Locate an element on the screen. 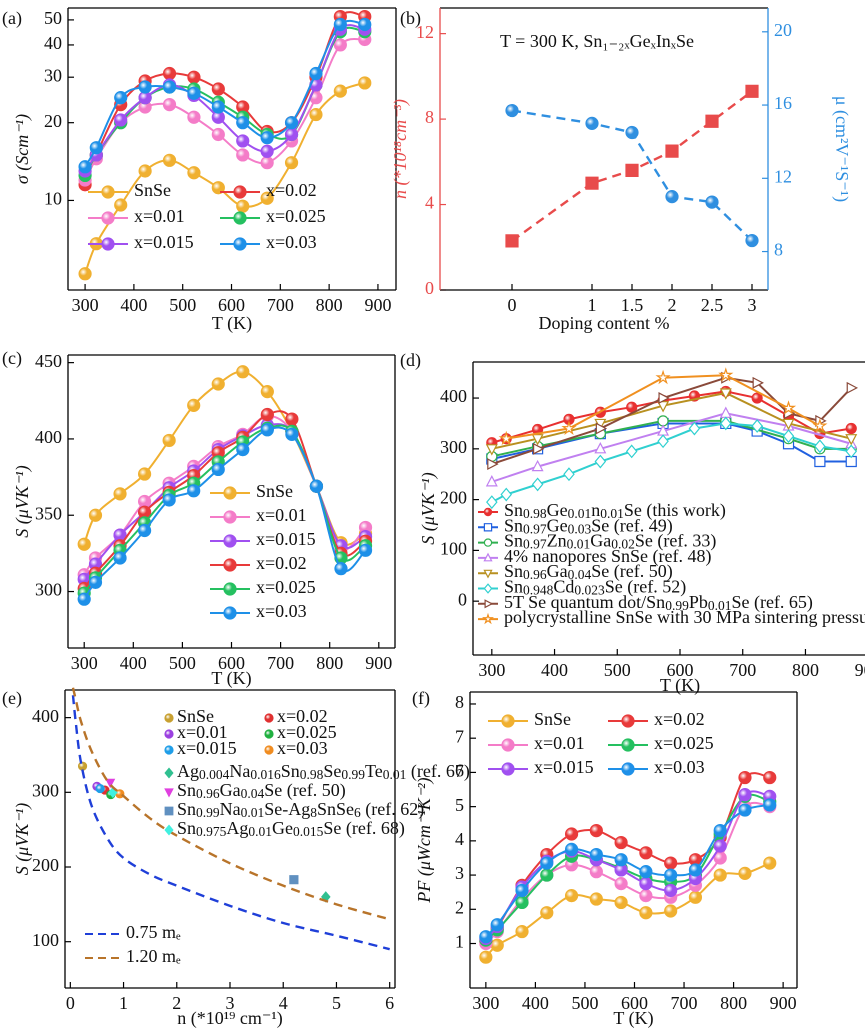 Image resolution: width=865 pixels, height=1034 pixels. x-axis-title: n (*10¹⁹ cm⁻¹) is located at coordinates (230, 1018).